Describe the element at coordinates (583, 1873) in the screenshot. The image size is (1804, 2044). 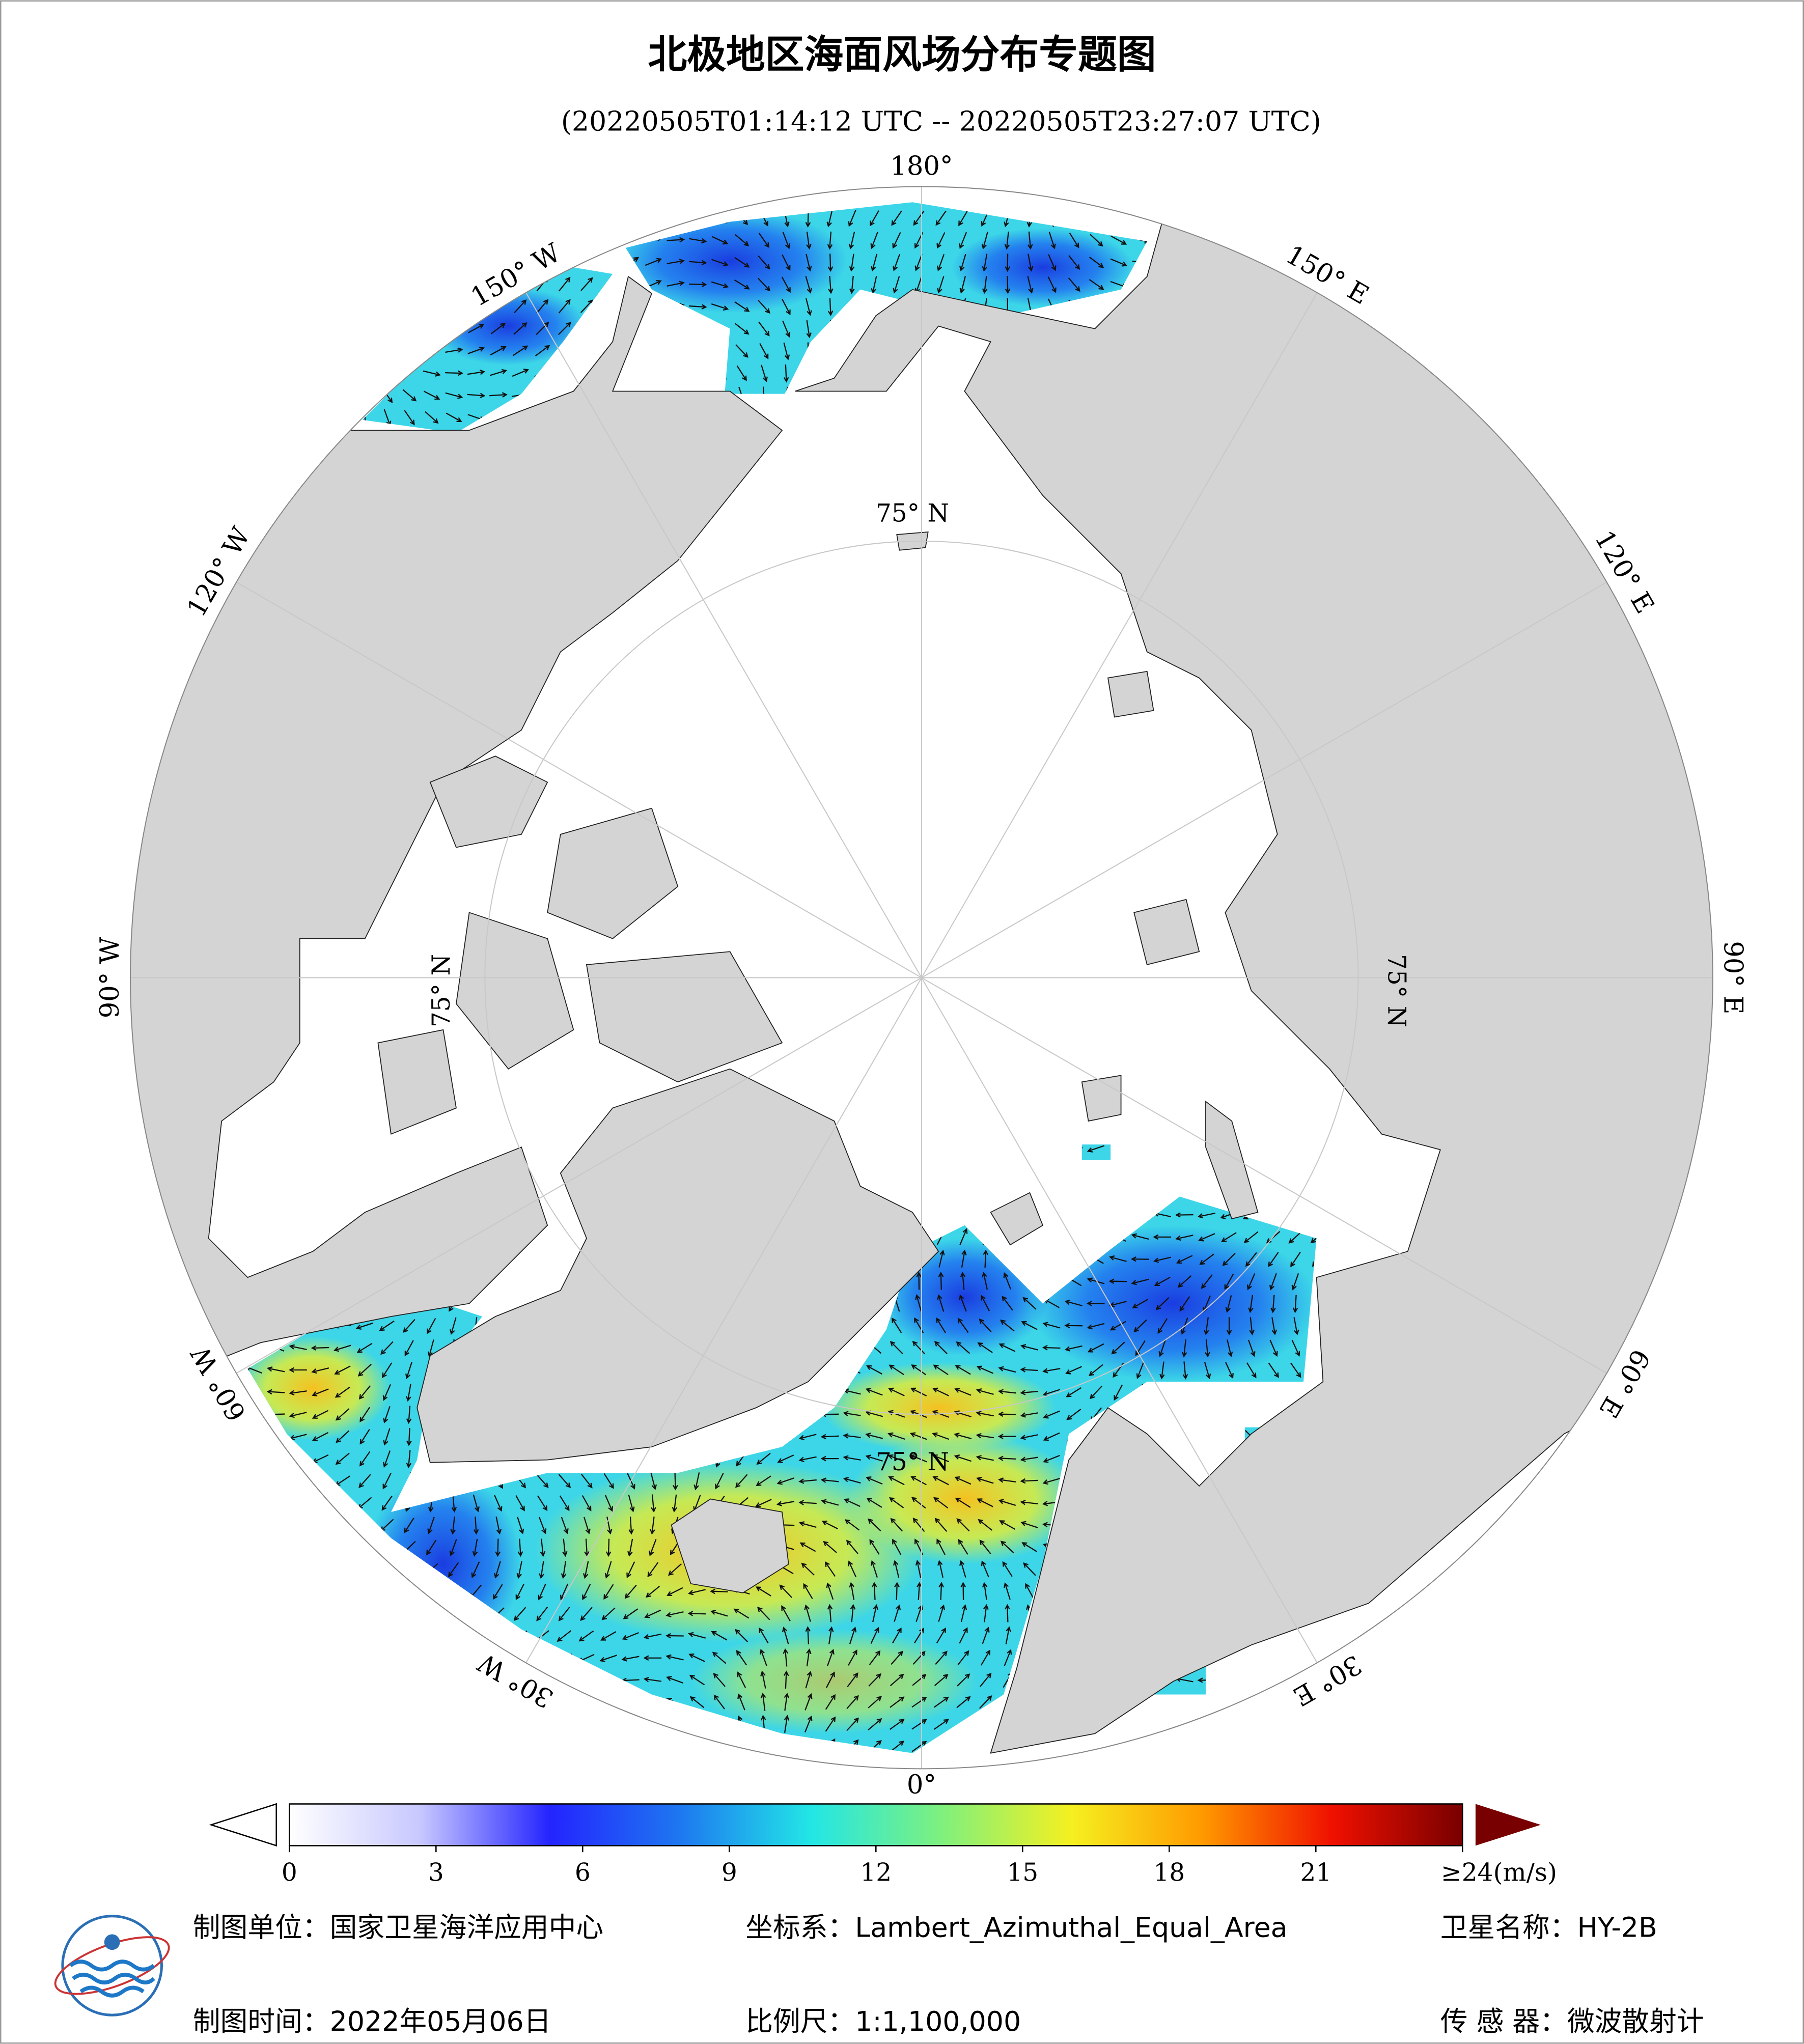
I see `colorbar-tick-label: 6` at that location.